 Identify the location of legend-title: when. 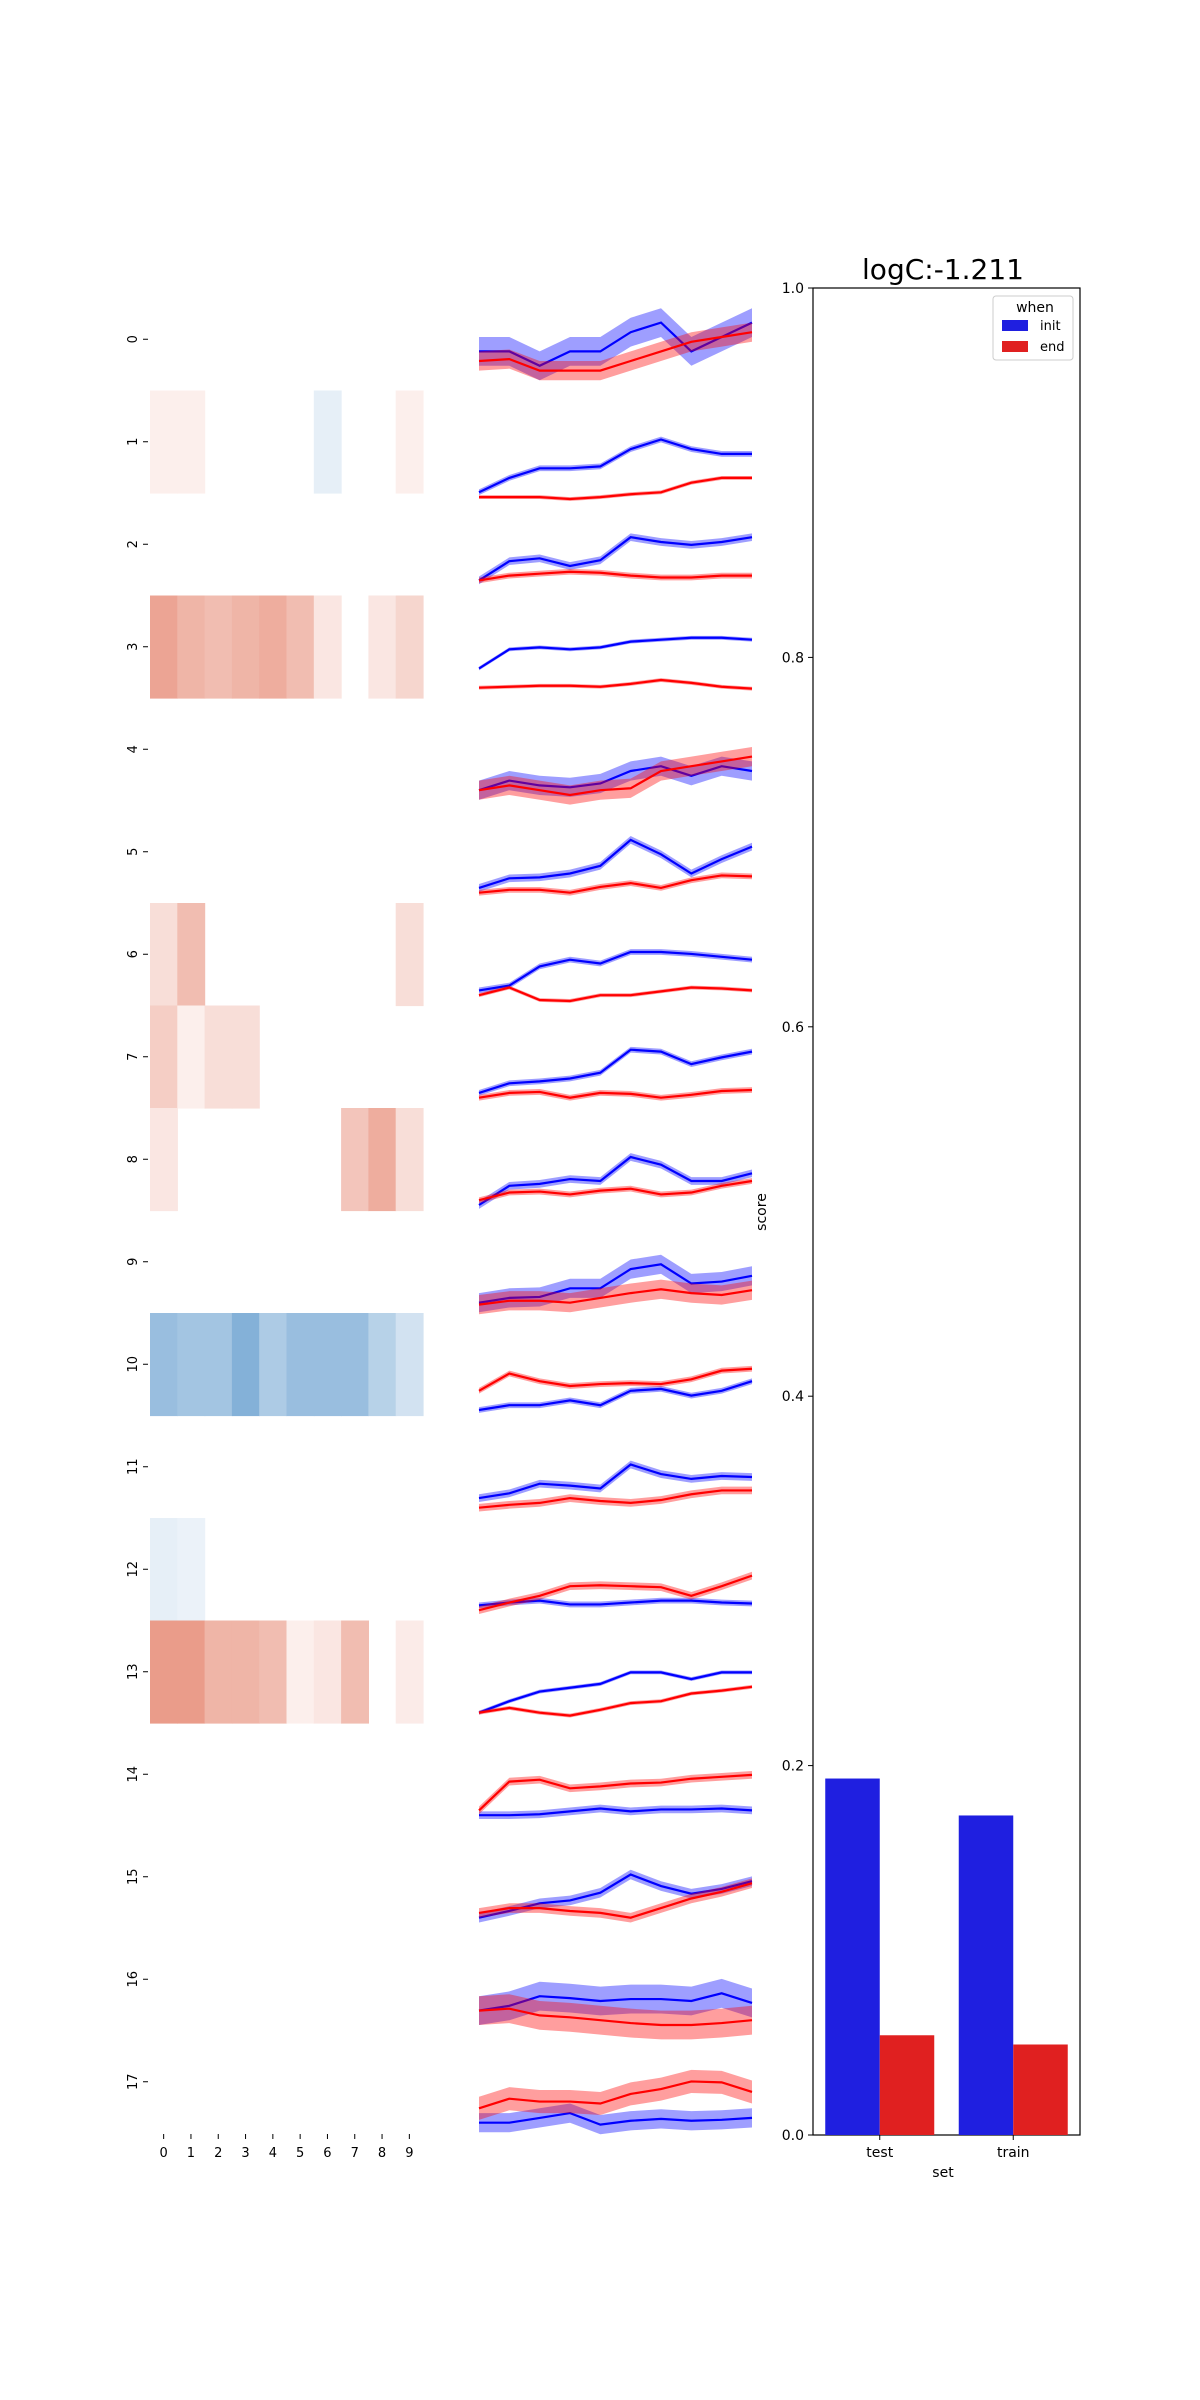
(1035, 308).